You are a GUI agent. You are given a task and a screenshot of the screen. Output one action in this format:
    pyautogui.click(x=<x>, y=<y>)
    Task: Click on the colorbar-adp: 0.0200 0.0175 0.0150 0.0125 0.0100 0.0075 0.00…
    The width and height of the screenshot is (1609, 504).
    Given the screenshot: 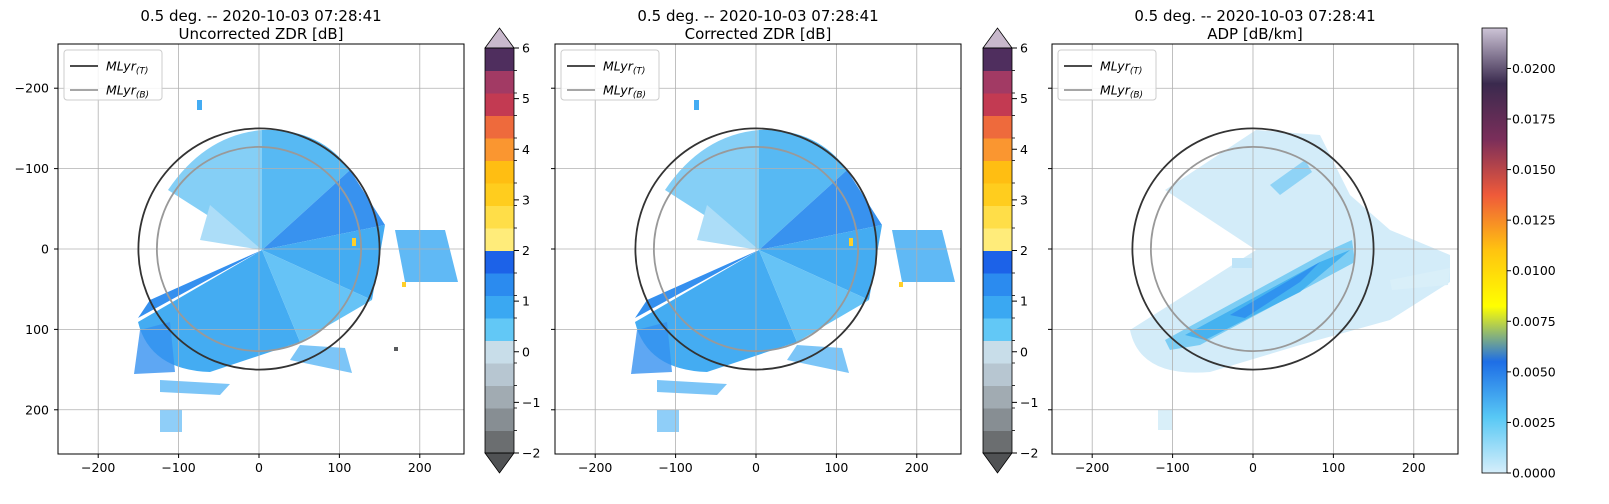 What is the action you would take?
    pyautogui.click(x=1518, y=254)
    